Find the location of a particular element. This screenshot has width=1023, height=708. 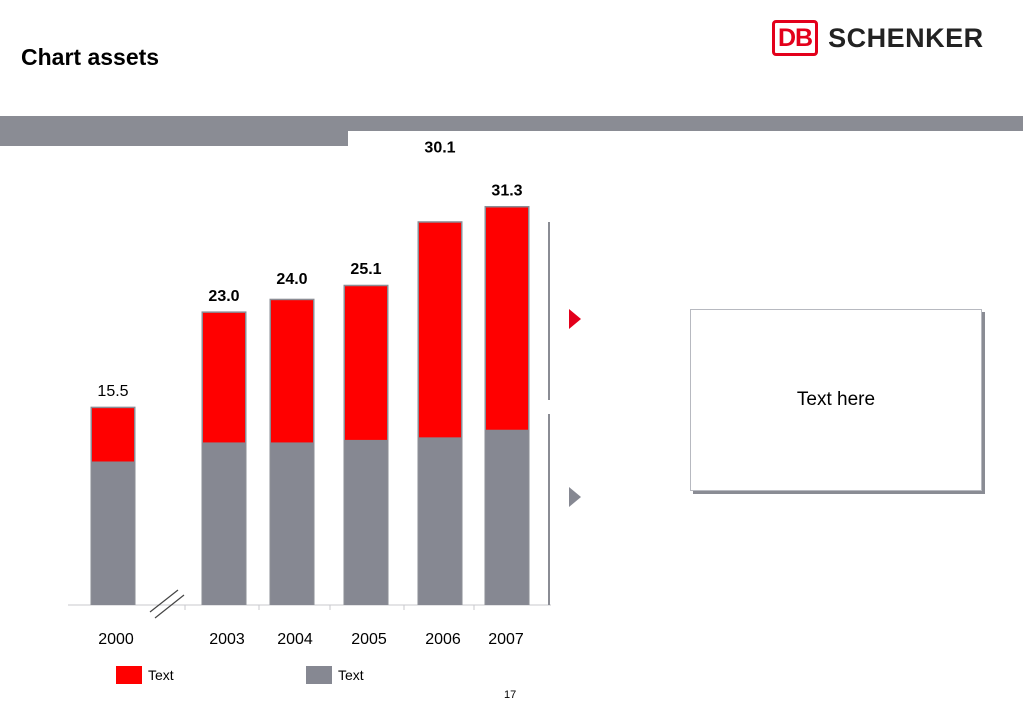

x-tick-label: 2004 is located at coordinates (295, 639).